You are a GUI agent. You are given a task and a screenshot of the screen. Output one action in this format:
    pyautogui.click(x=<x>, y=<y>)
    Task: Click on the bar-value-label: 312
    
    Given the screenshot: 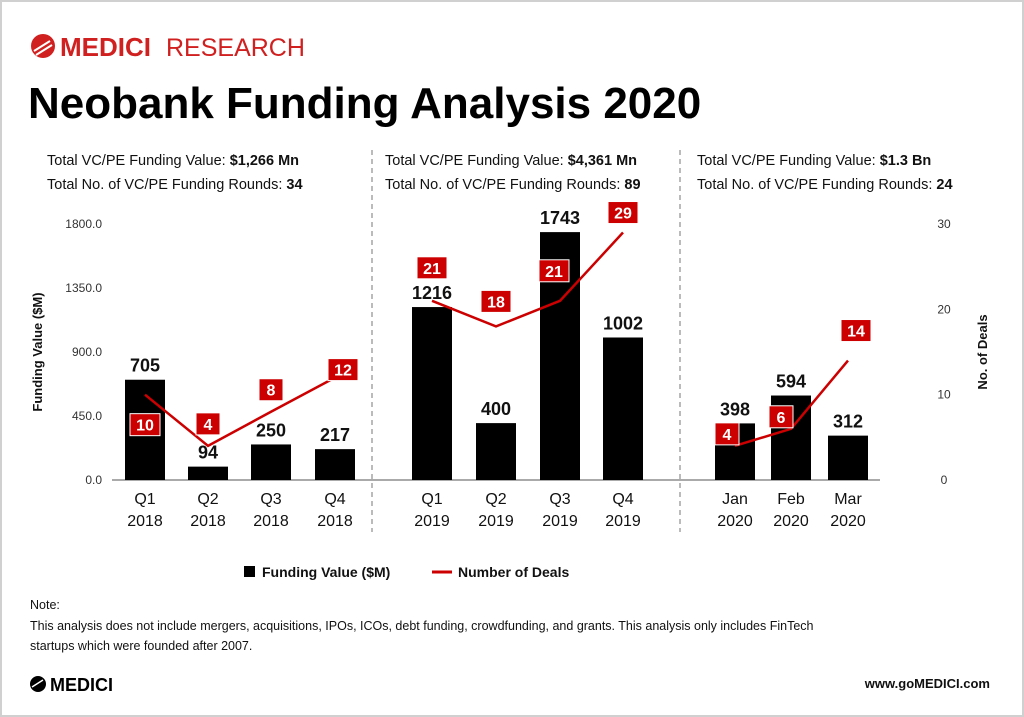 What is the action you would take?
    pyautogui.click(x=848, y=422)
    